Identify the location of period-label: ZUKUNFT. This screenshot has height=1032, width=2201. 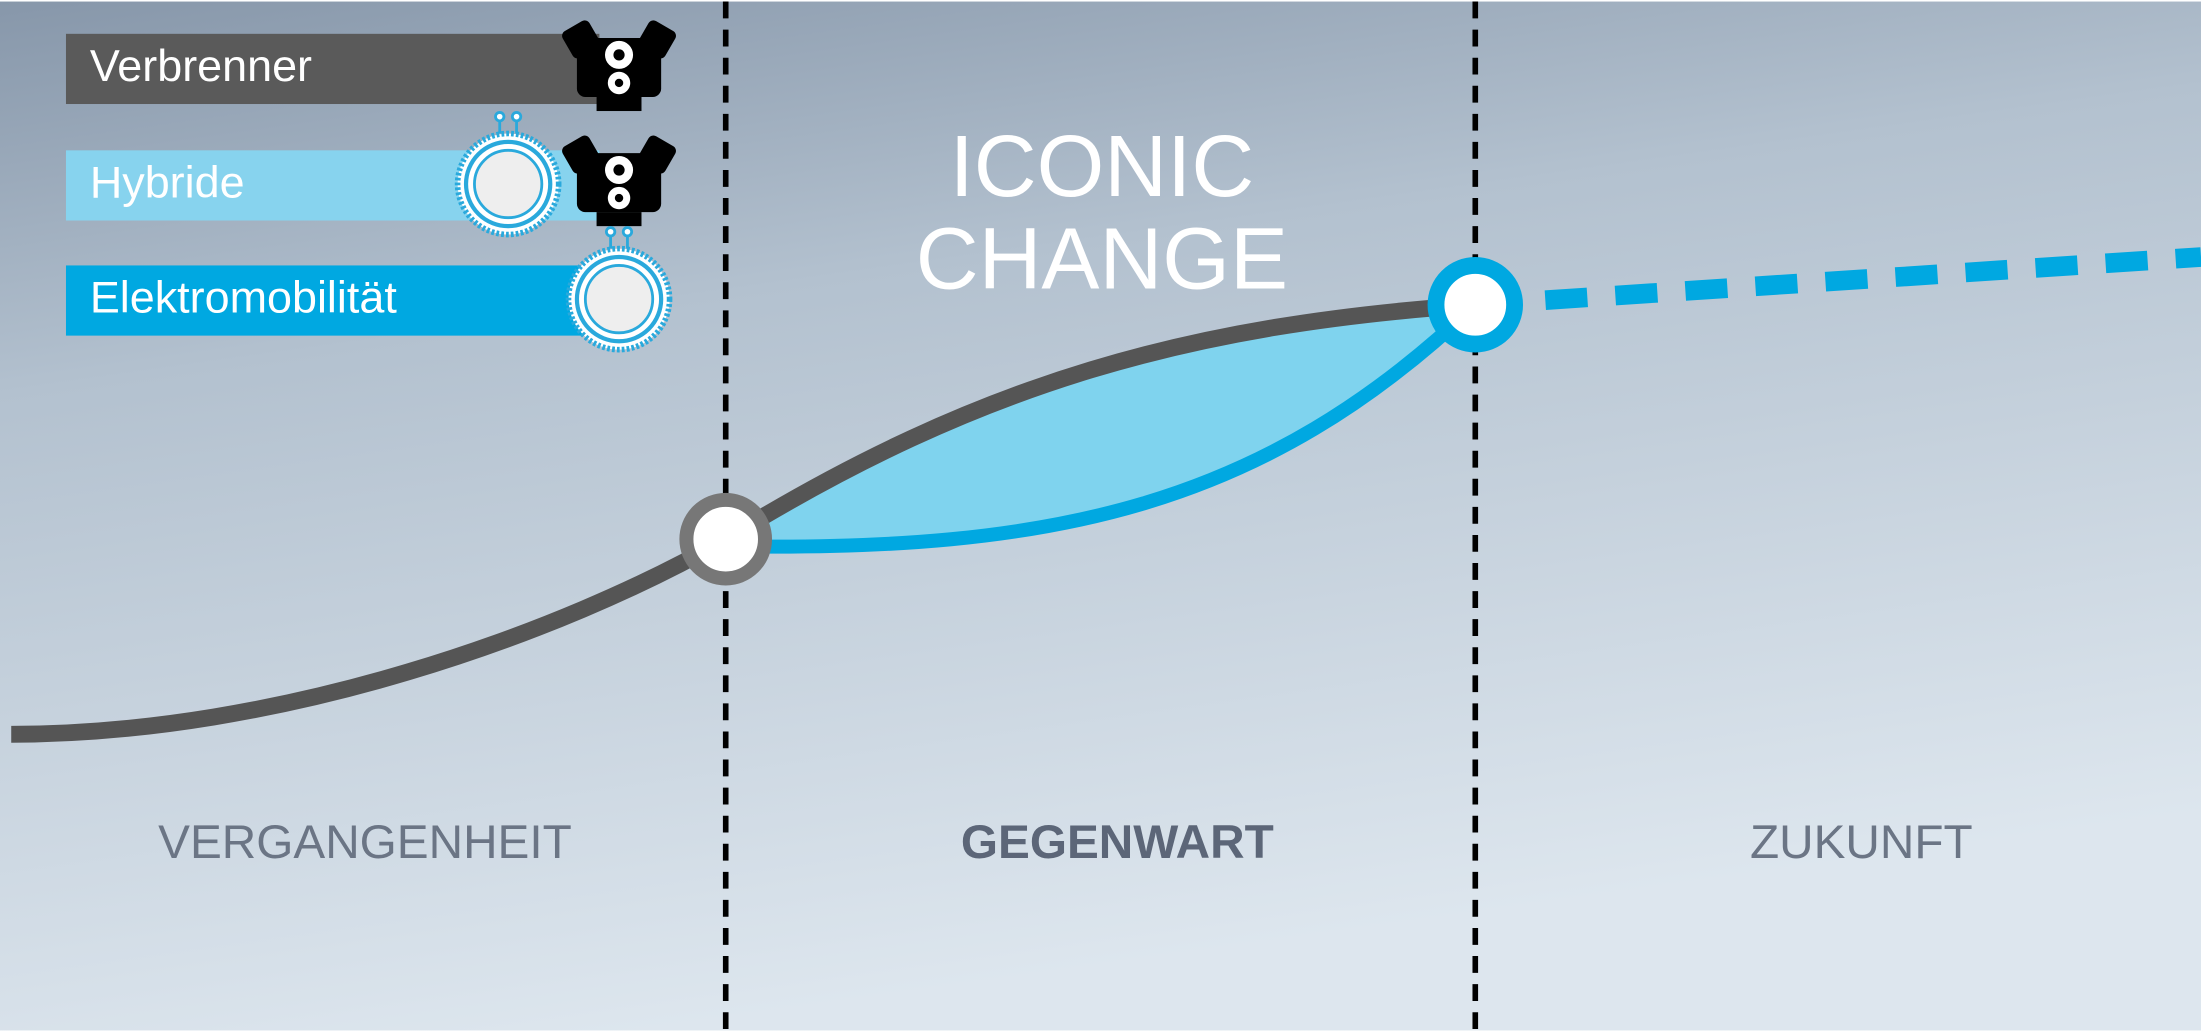
(1861, 842).